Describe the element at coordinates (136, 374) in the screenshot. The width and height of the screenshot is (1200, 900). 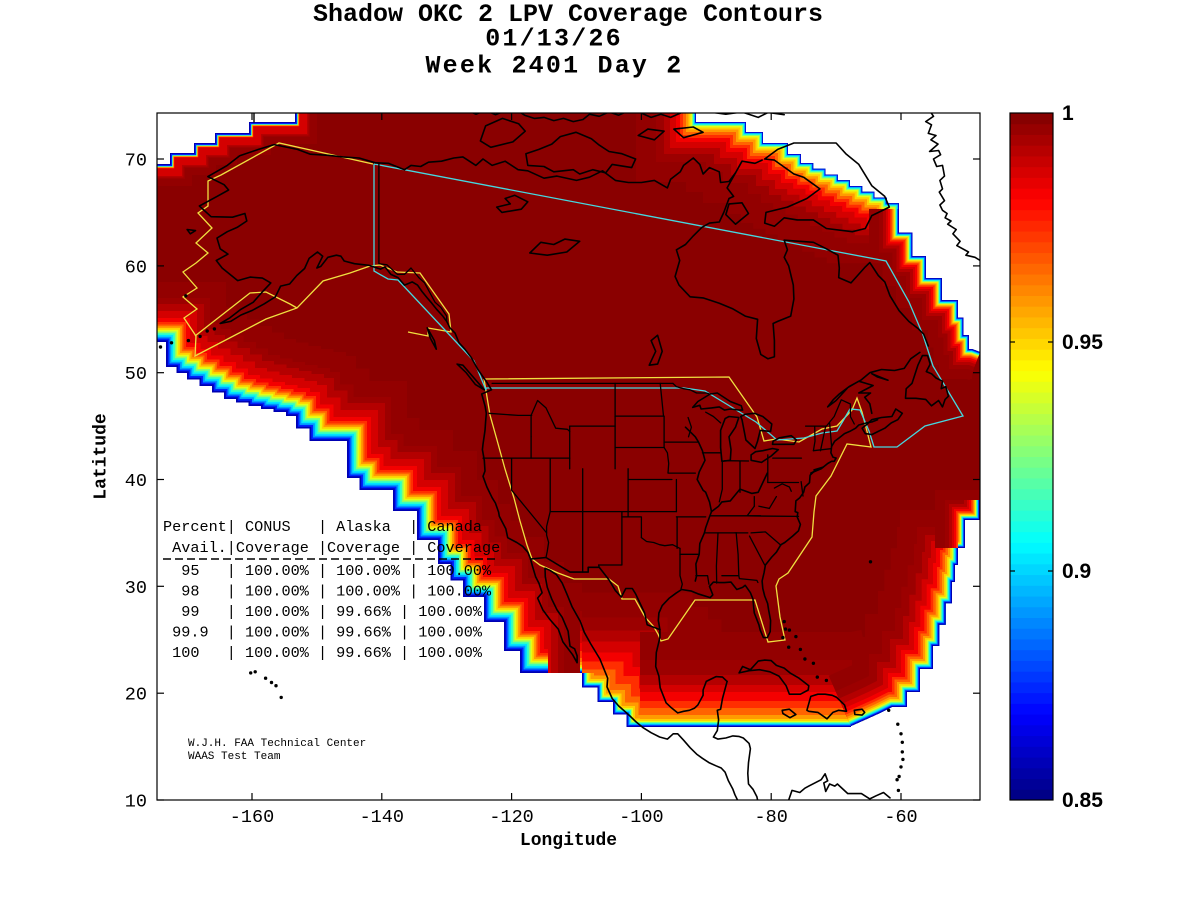
I see `svg-text: 50` at that location.